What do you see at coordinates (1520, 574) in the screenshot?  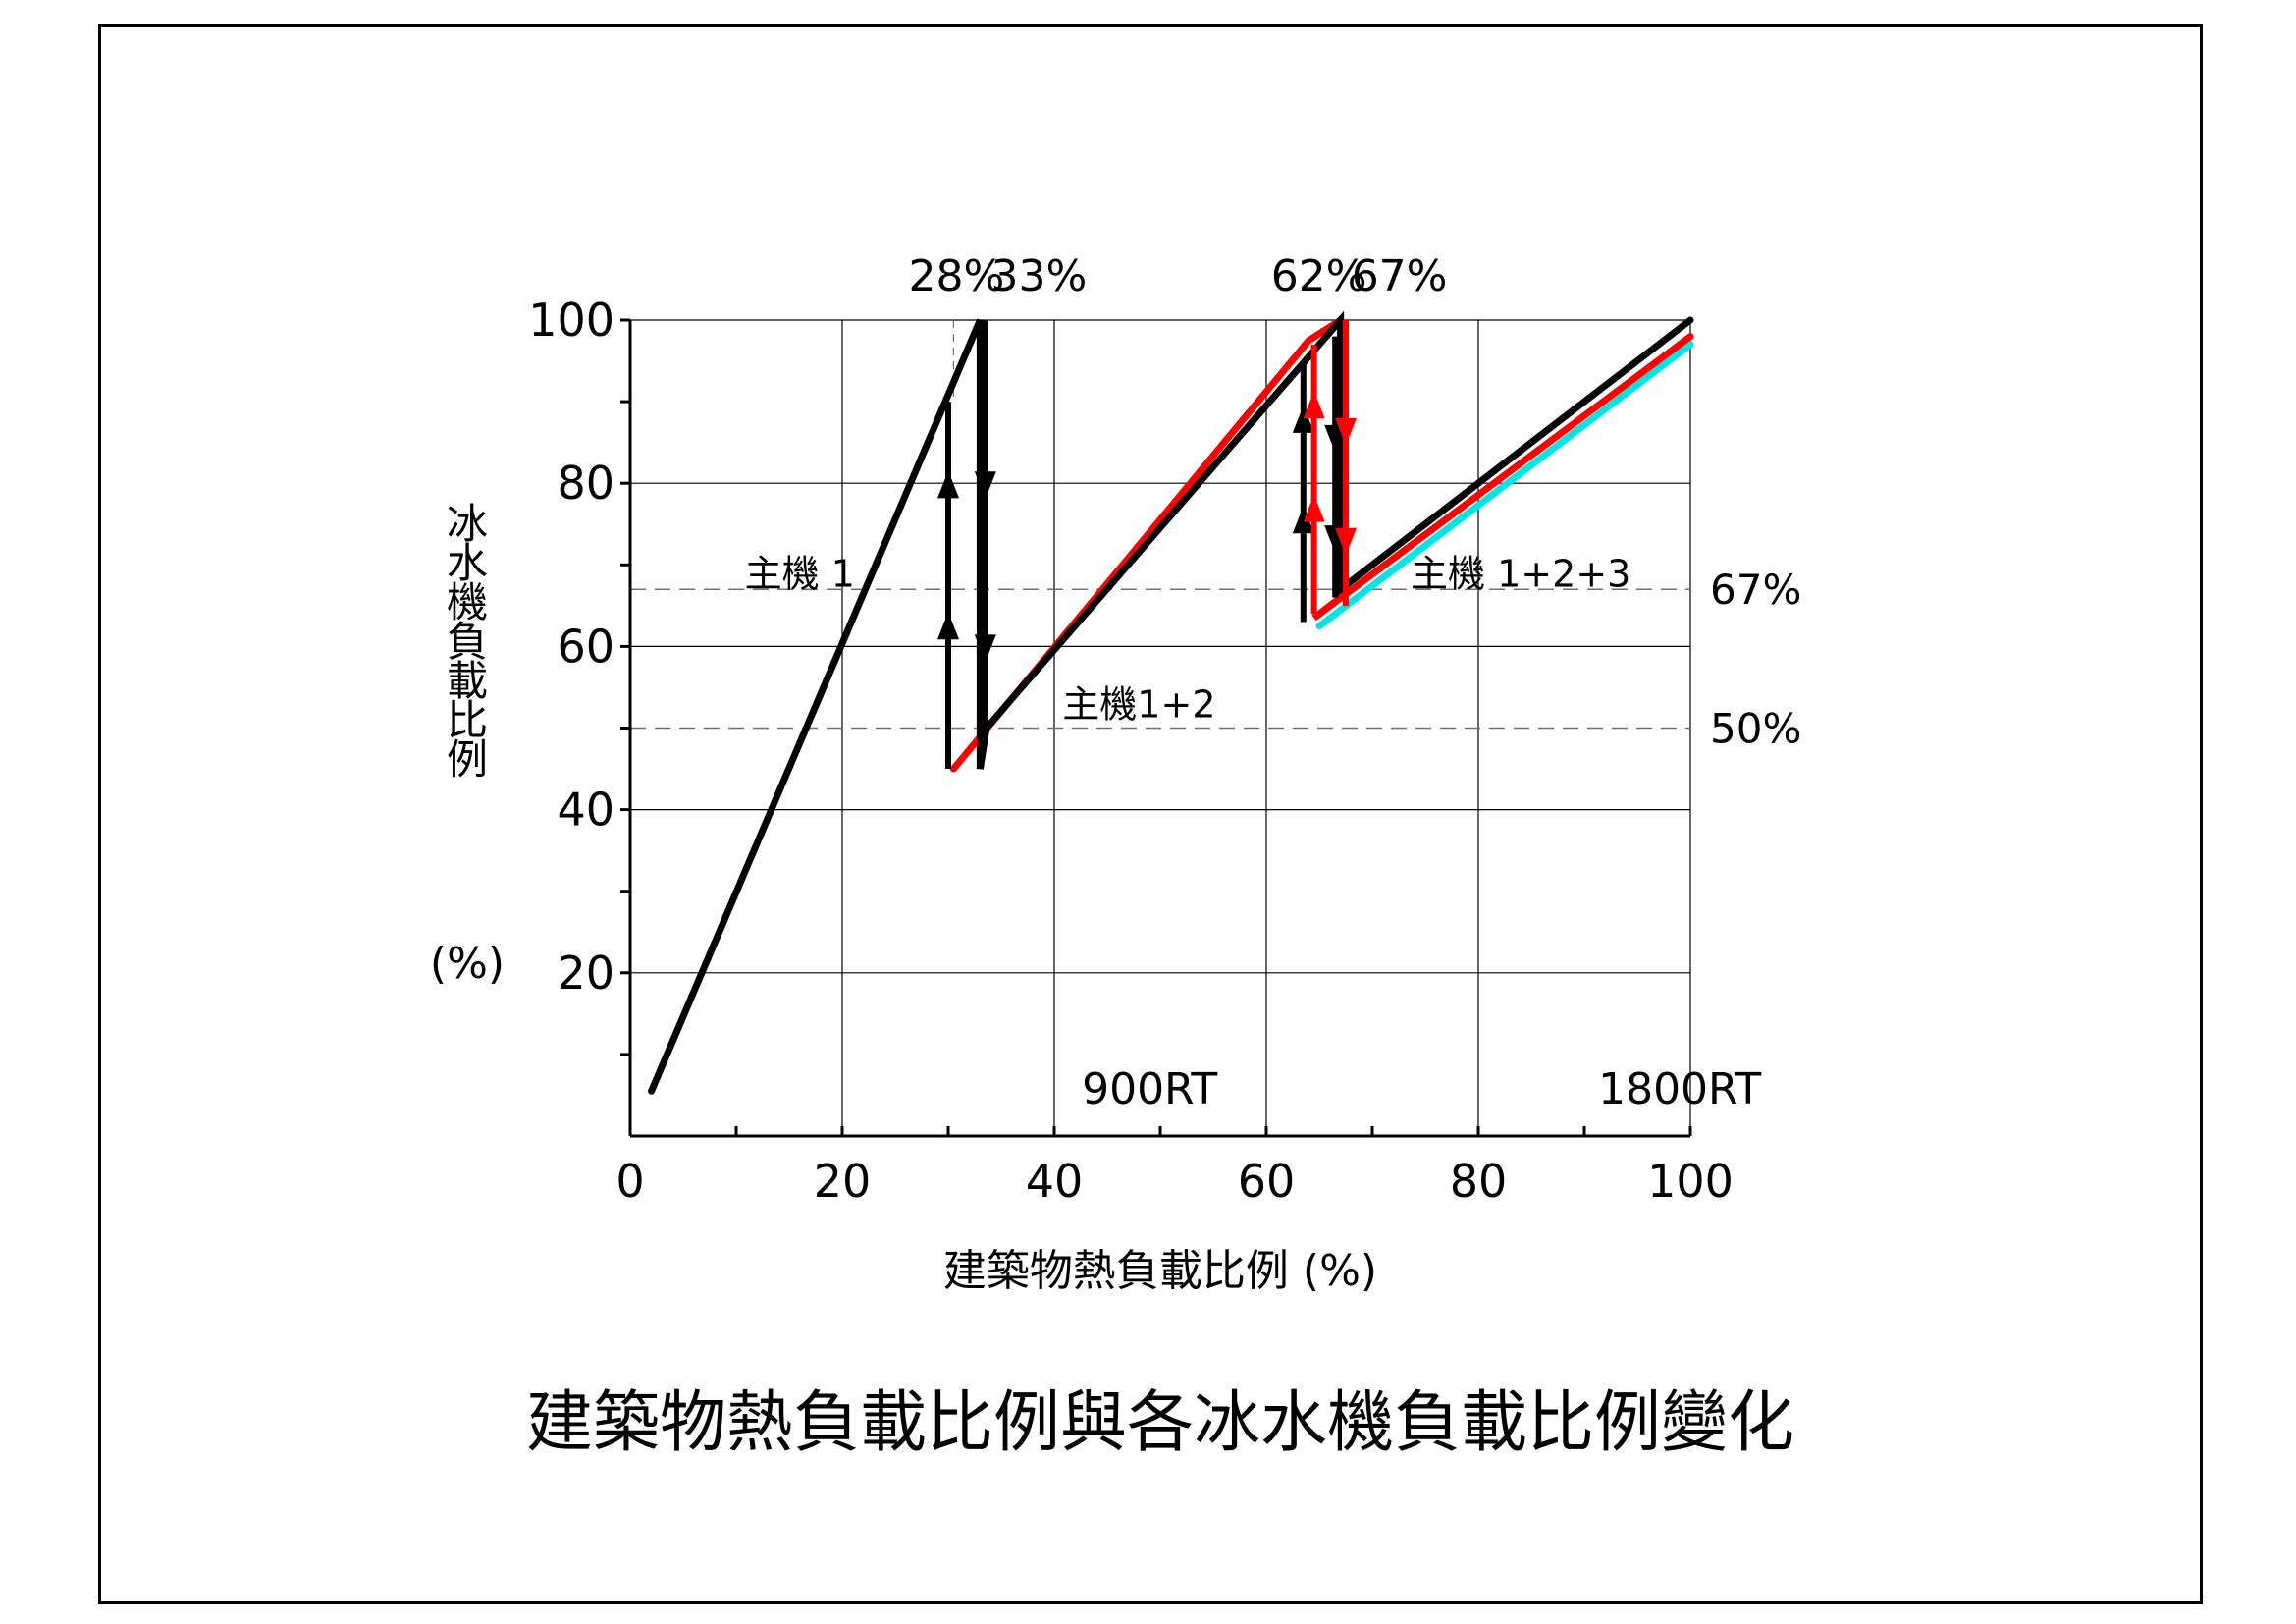 I see `annotation-label: 主機 1+2+3` at bounding box center [1520, 574].